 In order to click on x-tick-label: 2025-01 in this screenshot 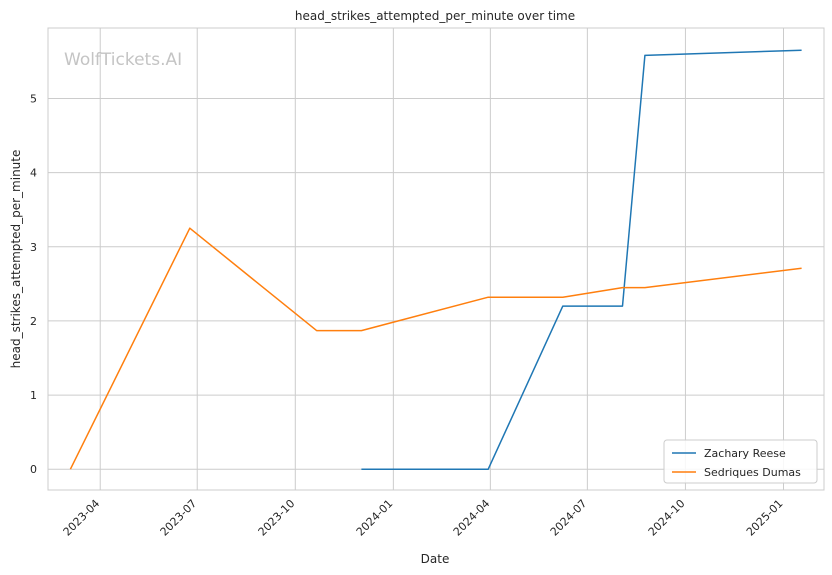, I will do `click(765, 518)`.